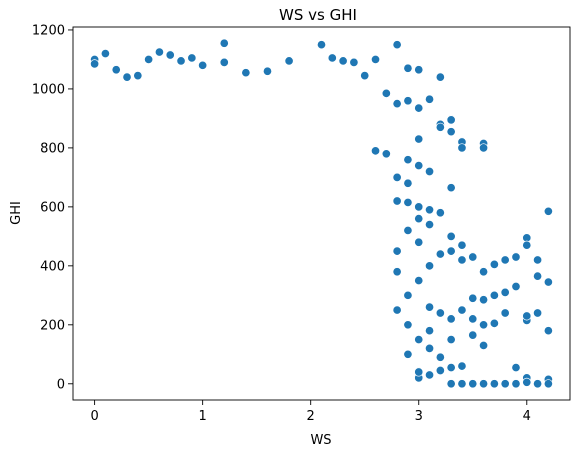 The width and height of the screenshot is (580, 455). Describe the element at coordinates (52, 148) in the screenshot. I see `y-tick-label: 800` at that location.